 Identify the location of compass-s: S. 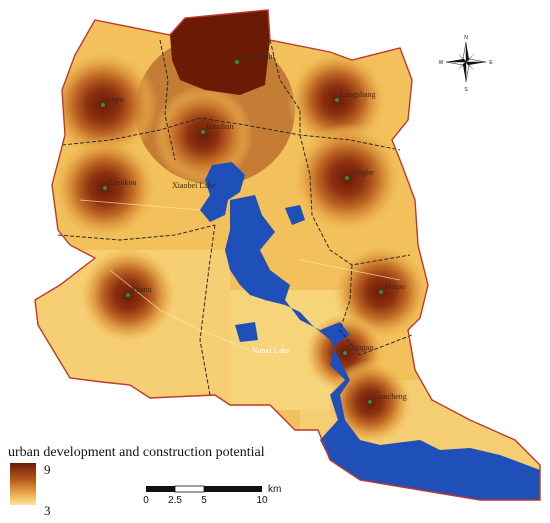
(466, 90).